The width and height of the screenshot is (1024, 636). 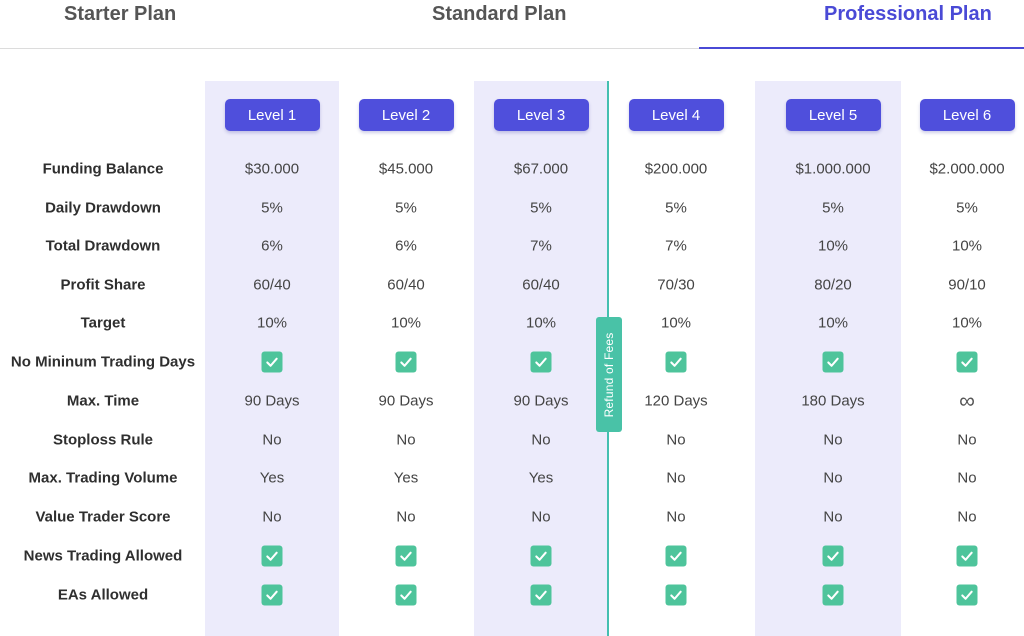 What do you see at coordinates (272, 208) in the screenshot?
I see `cell-daily-drawdown-level-1: 5%` at bounding box center [272, 208].